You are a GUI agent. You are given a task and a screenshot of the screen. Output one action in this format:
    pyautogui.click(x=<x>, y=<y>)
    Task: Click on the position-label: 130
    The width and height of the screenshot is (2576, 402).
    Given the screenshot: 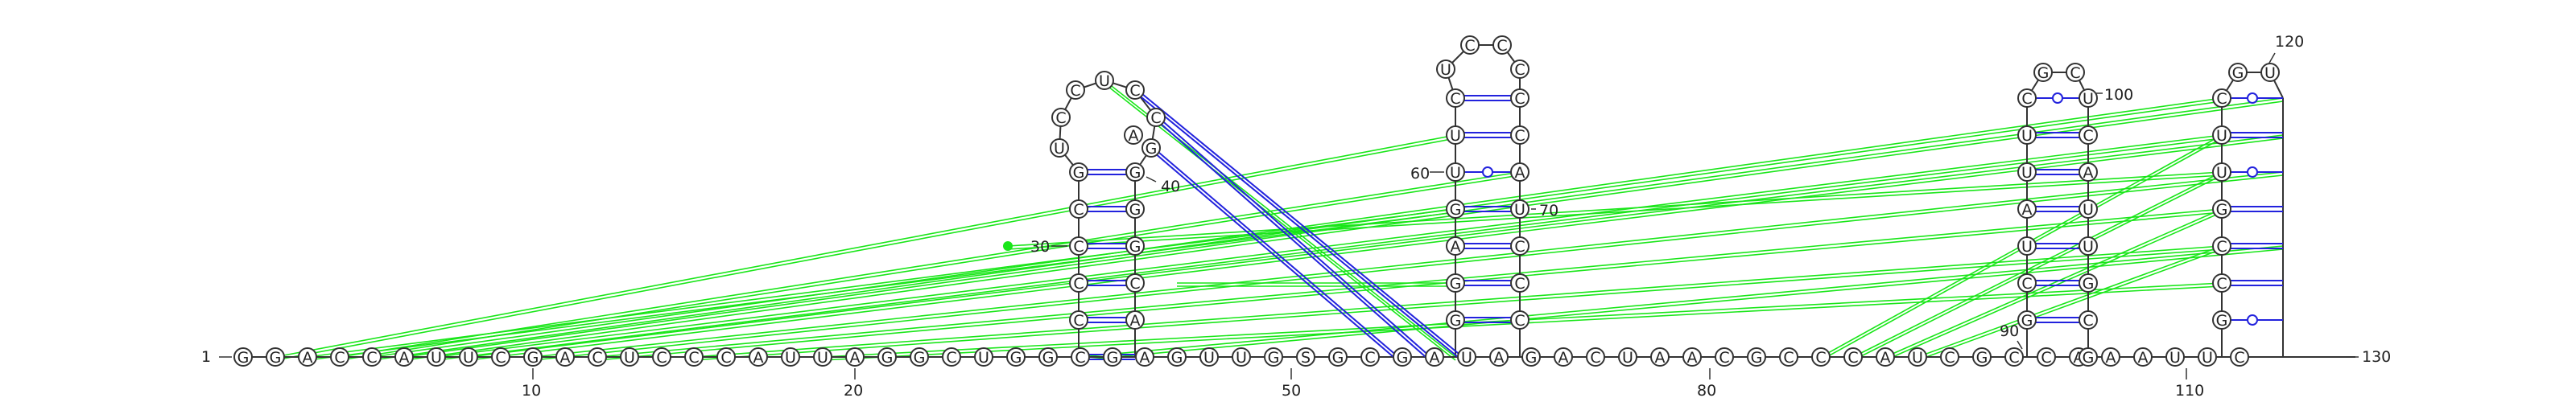 What is the action you would take?
    pyautogui.click(x=2376, y=357)
    